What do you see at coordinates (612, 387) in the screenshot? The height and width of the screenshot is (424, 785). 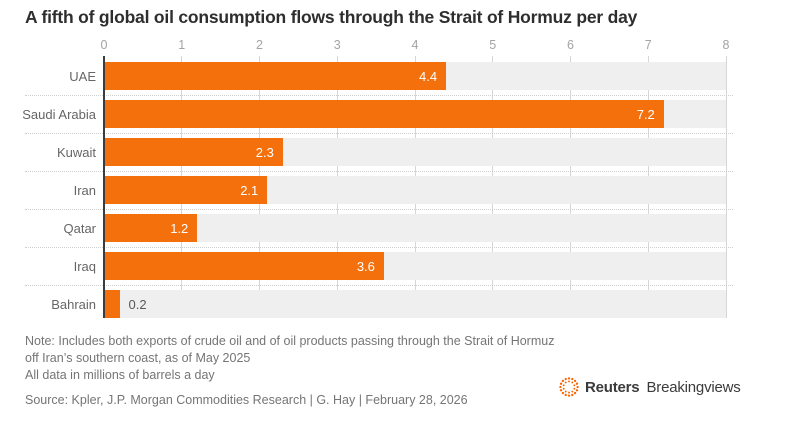 I see `logo-text-reuters: Reuters` at bounding box center [612, 387].